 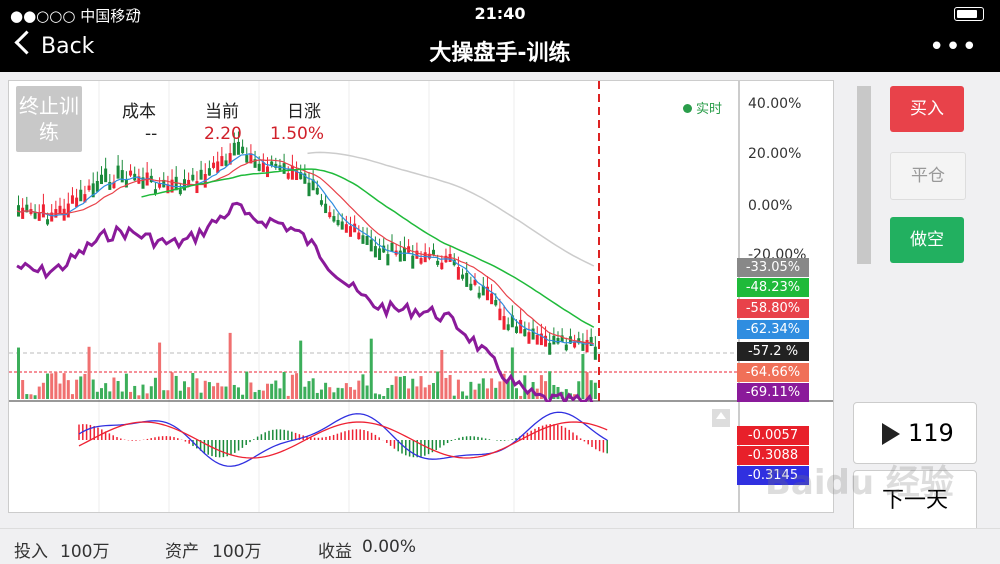 I want to click on play-icon, so click(x=891, y=434).